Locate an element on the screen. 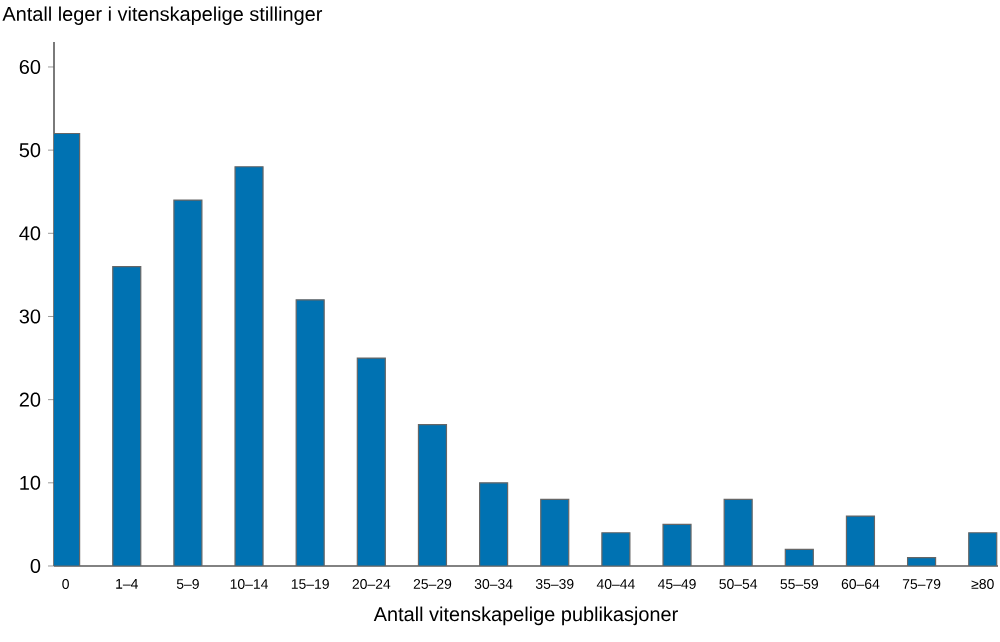 The height and width of the screenshot is (642, 1000). y-axis-title: Antall leger i vitenskapelige stillinger is located at coordinates (162, 15).